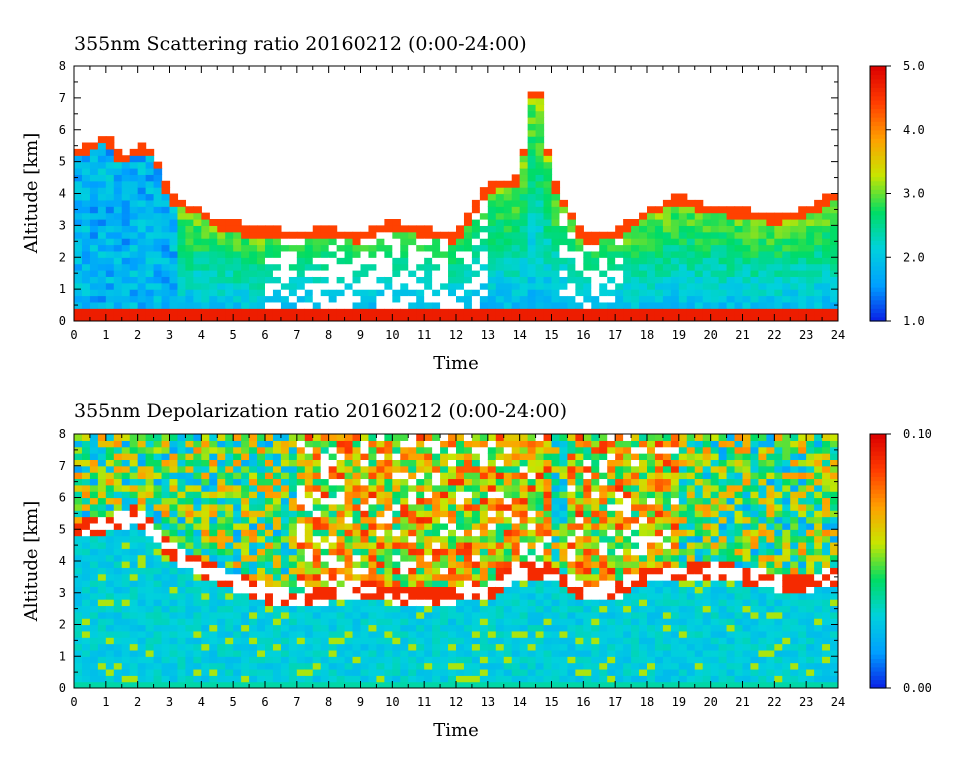 Image resolution: width=960 pixels, height=770 pixels. Describe the element at coordinates (62, 194) in the screenshot. I see `y-tick-label: 4` at that location.